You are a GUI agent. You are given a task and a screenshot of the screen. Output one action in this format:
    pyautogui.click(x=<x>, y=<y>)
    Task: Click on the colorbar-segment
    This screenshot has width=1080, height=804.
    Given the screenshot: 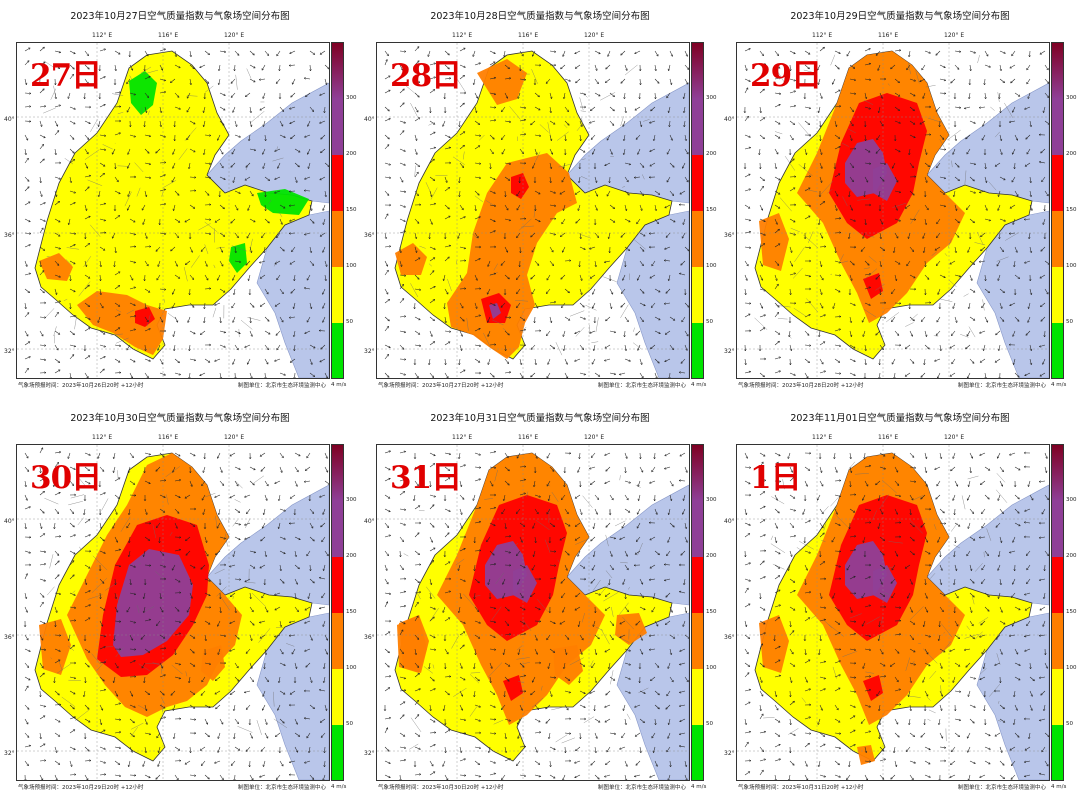 What is the action you would take?
    pyautogui.click(x=1057, y=239)
    